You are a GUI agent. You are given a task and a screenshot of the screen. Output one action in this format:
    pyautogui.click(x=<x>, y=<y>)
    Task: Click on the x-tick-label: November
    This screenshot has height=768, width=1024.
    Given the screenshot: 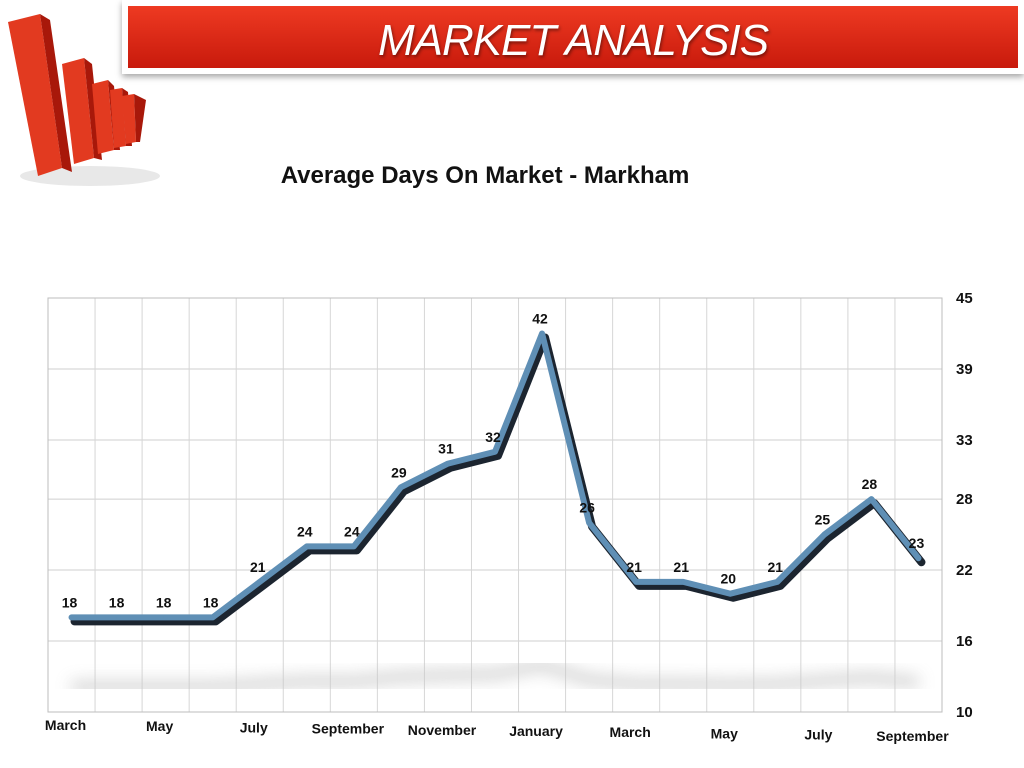 What is the action you would take?
    pyautogui.click(x=442, y=730)
    